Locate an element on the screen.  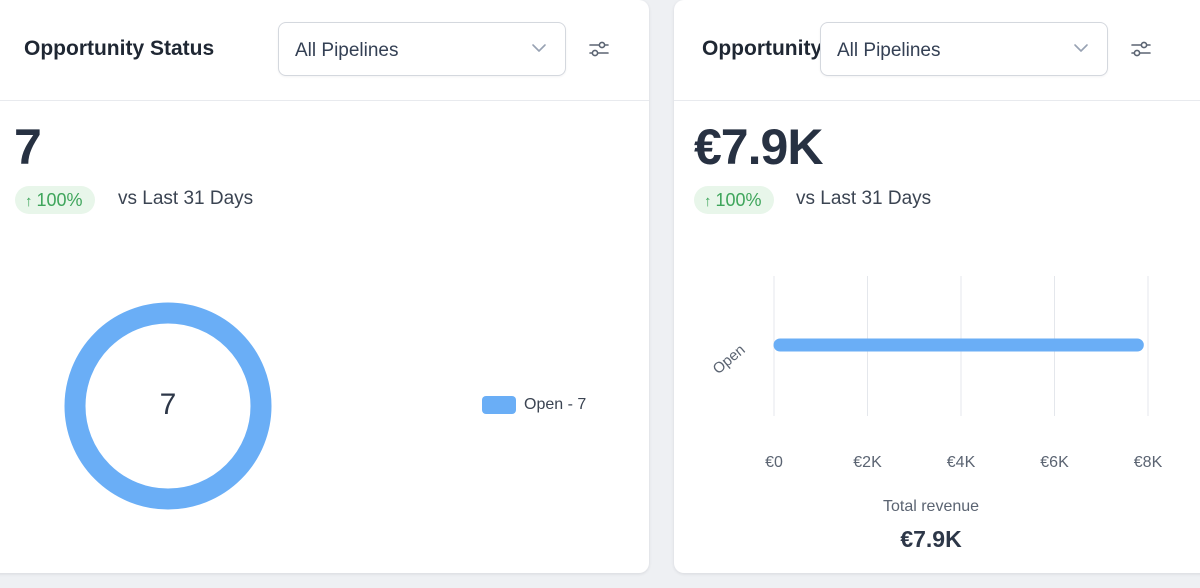
x-tick-label: €4K is located at coordinates (961, 462).